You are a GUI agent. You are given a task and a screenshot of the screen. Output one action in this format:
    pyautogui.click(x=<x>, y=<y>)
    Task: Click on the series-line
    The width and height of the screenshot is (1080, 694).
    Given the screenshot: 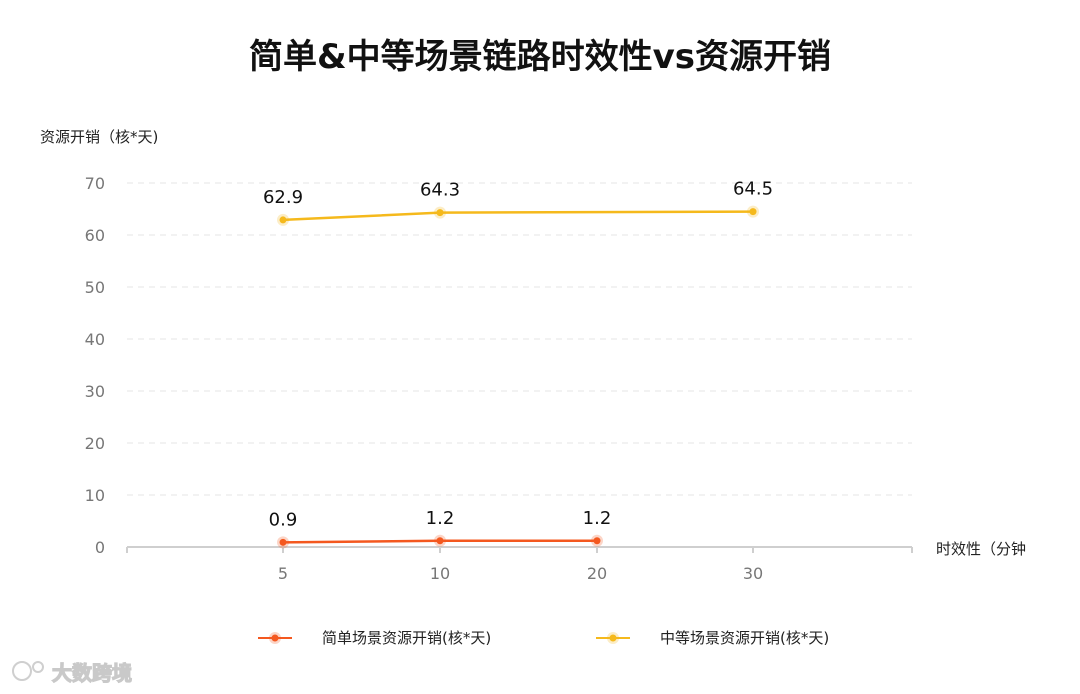 What is the action you would take?
    pyautogui.click(x=518, y=216)
    